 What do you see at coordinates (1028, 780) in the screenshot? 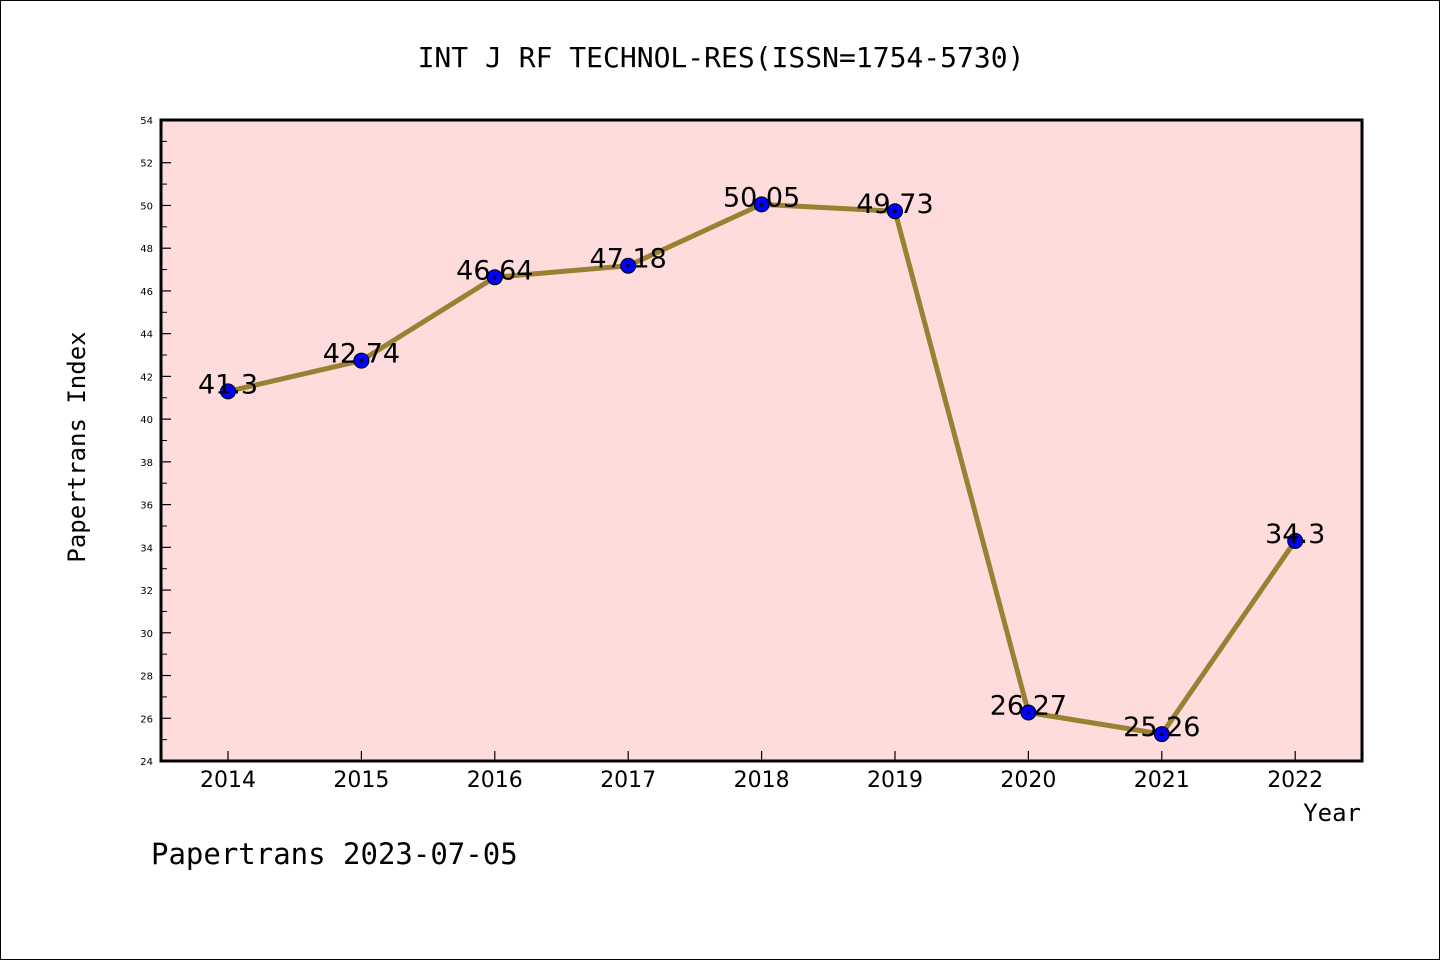
I see `x-tick-label: 2020` at bounding box center [1028, 780].